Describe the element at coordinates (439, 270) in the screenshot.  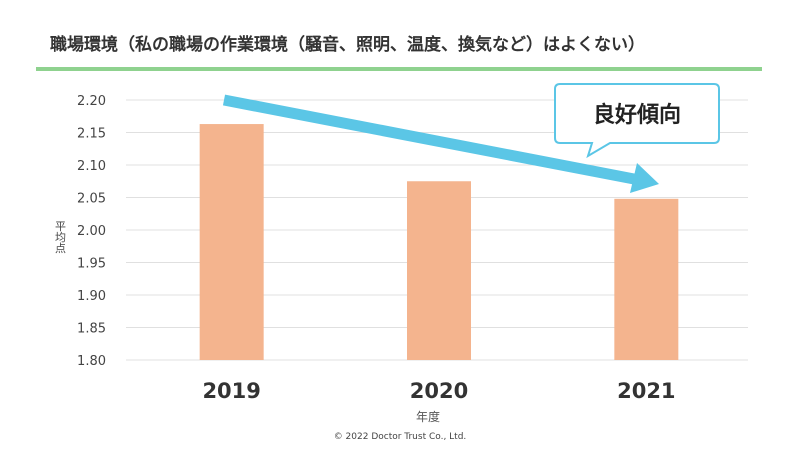
I see `bar-2020` at that location.